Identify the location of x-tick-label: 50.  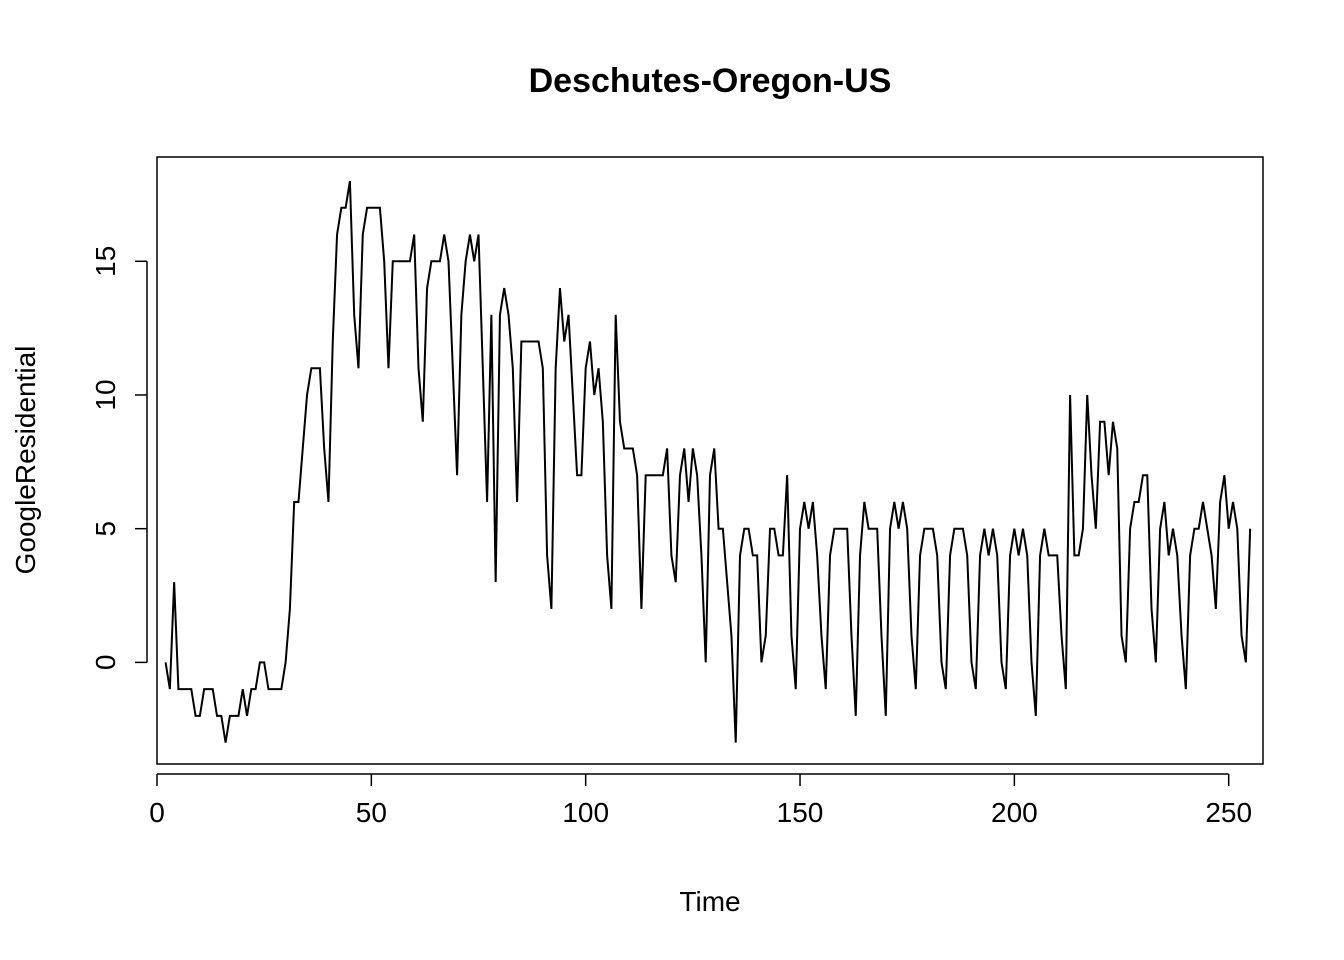
(371, 812).